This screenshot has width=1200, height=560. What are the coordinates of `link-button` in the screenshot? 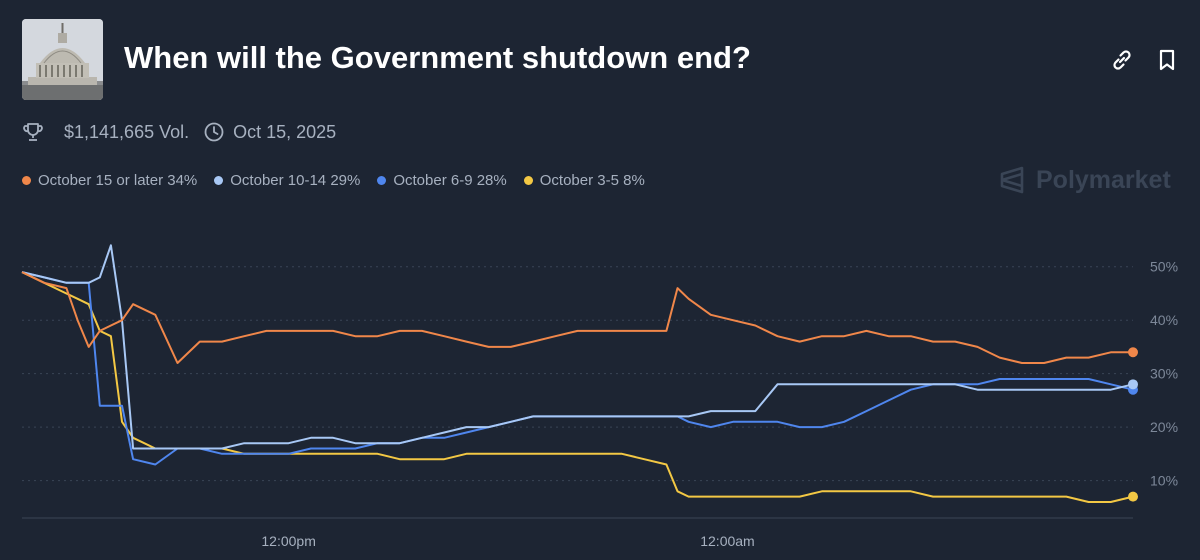 It's located at (1122, 60).